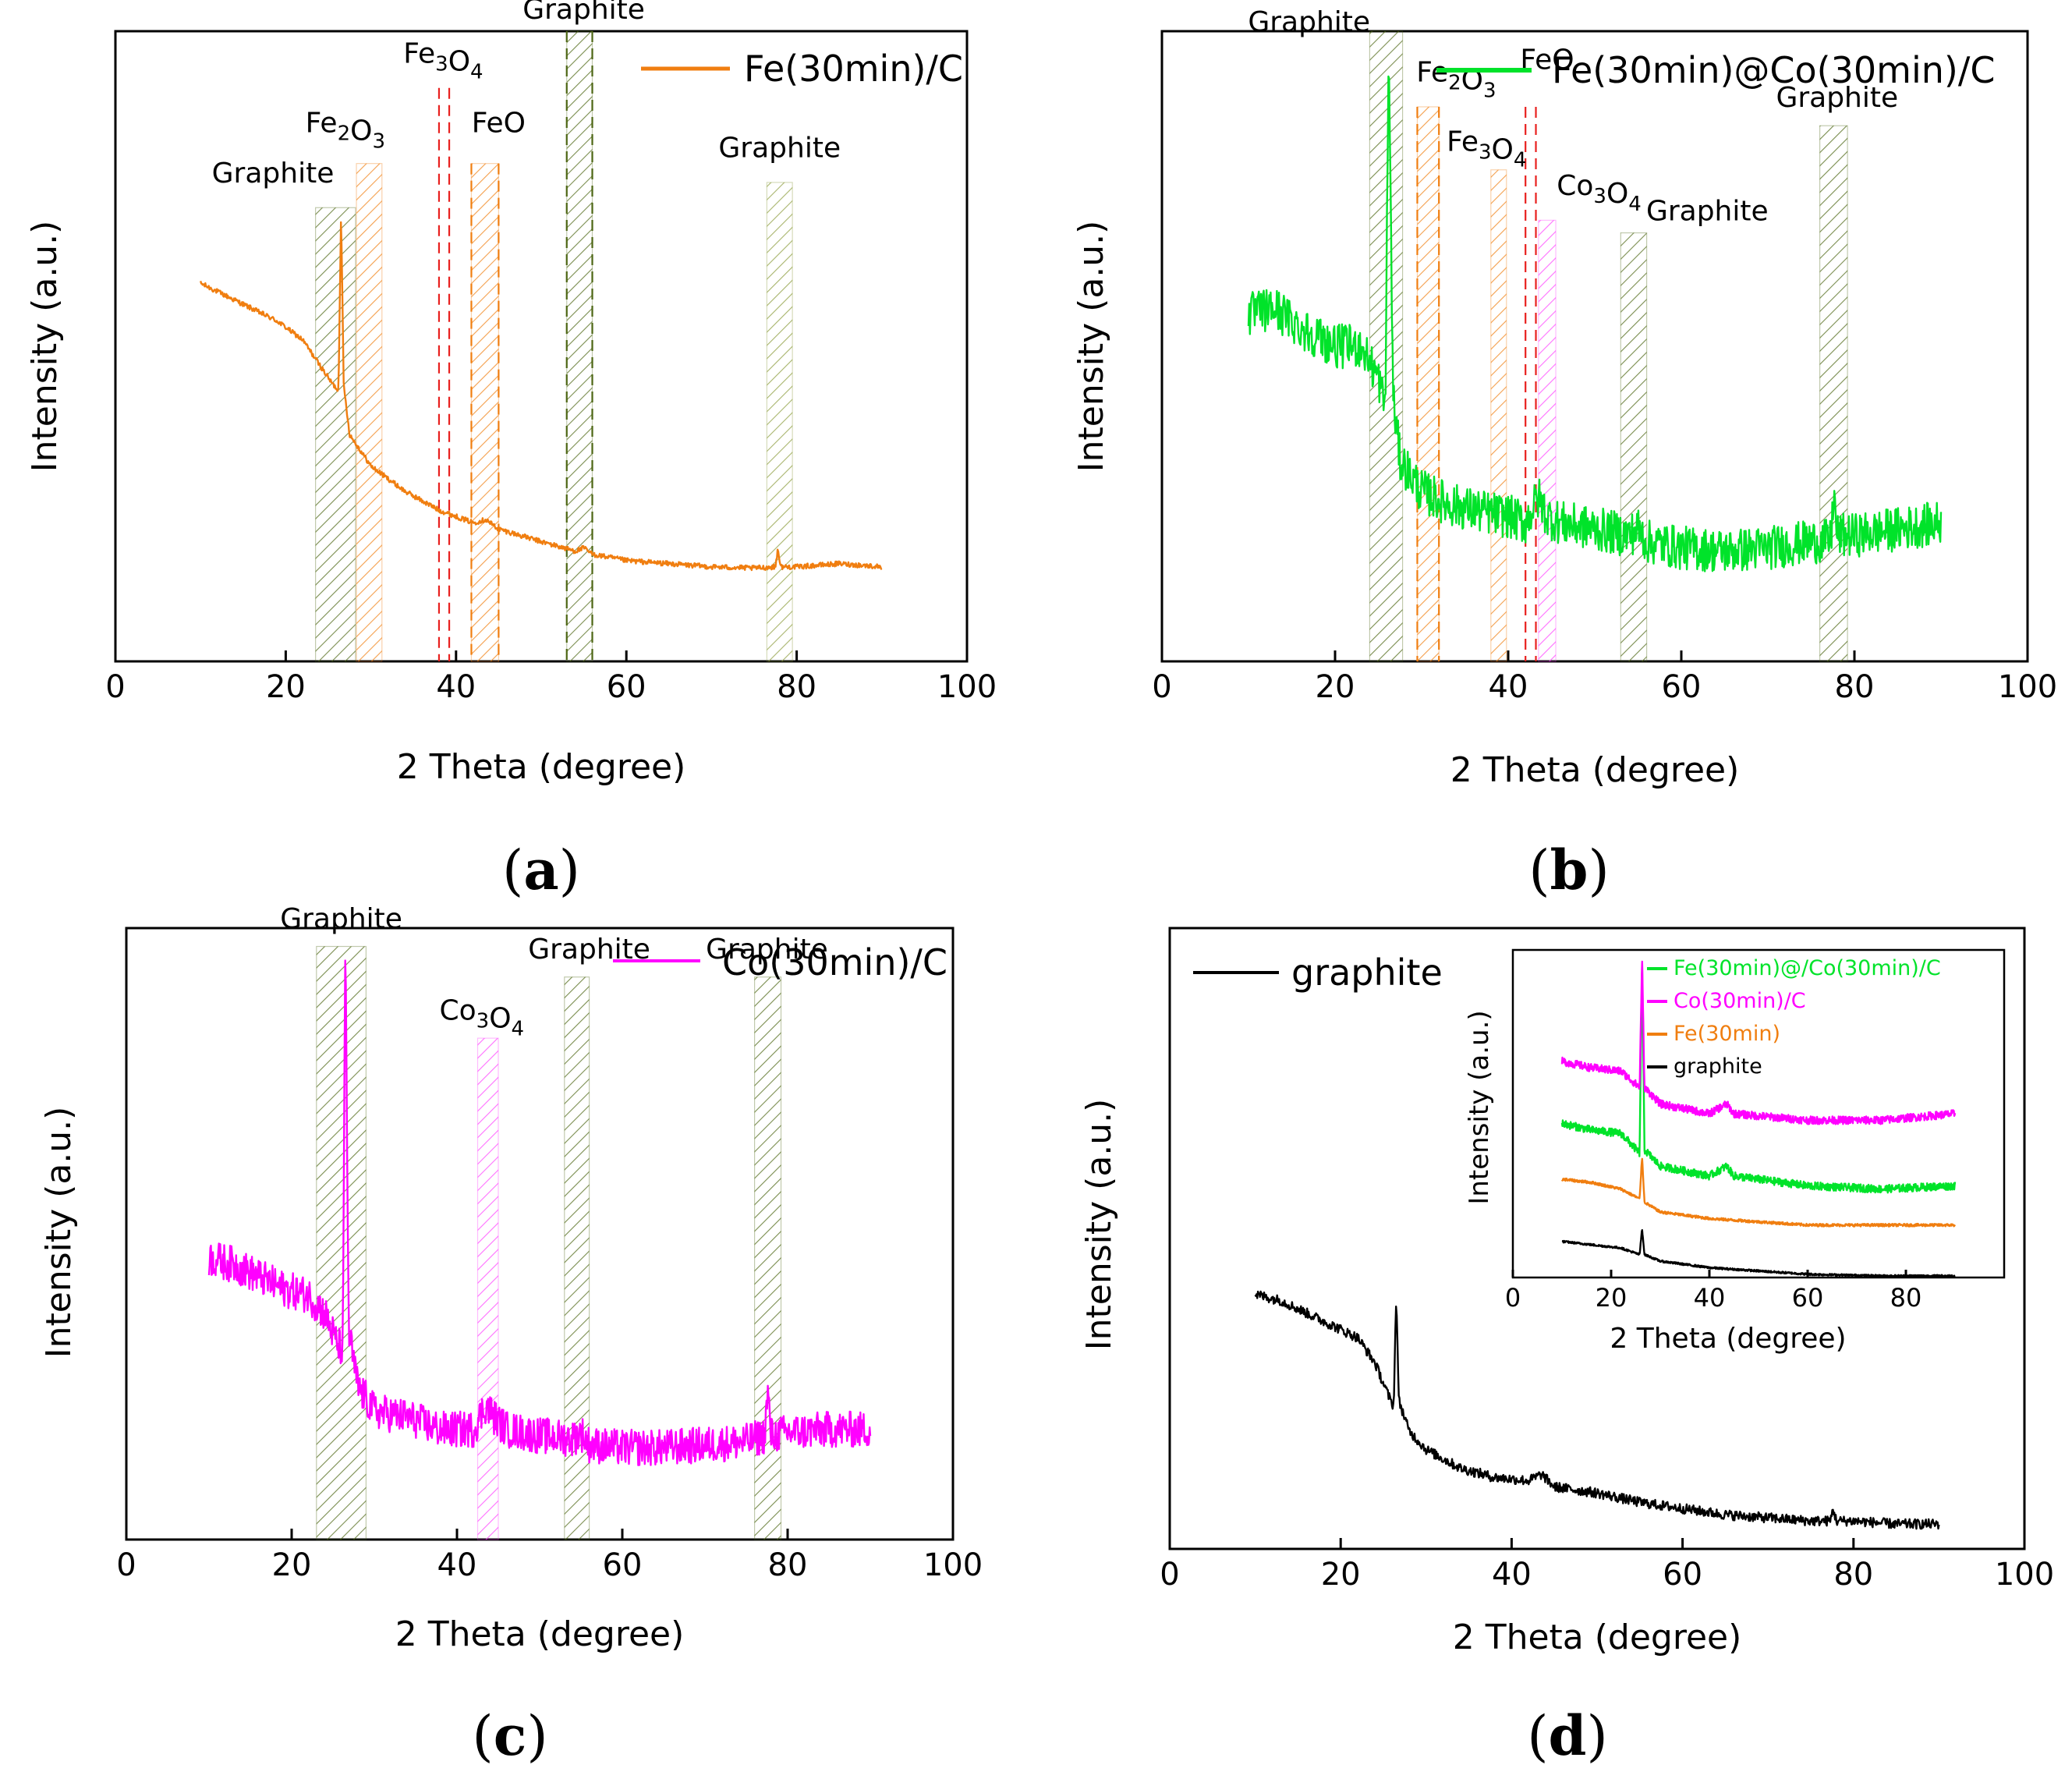 This screenshot has width=2072, height=1786. I want to click on panel-c-xtick-label-60: 60, so click(623, 1565).